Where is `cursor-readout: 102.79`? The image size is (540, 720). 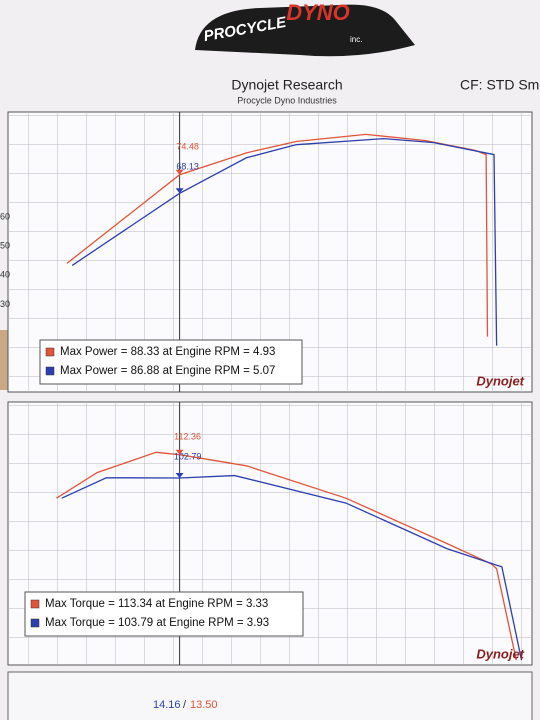 cursor-readout: 102.79 is located at coordinates (188, 456).